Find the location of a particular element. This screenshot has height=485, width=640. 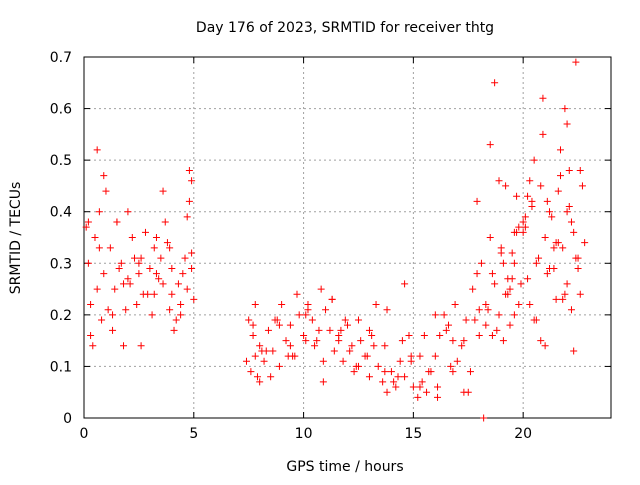

y-tick-label: 0.6 is located at coordinates (61, 110).